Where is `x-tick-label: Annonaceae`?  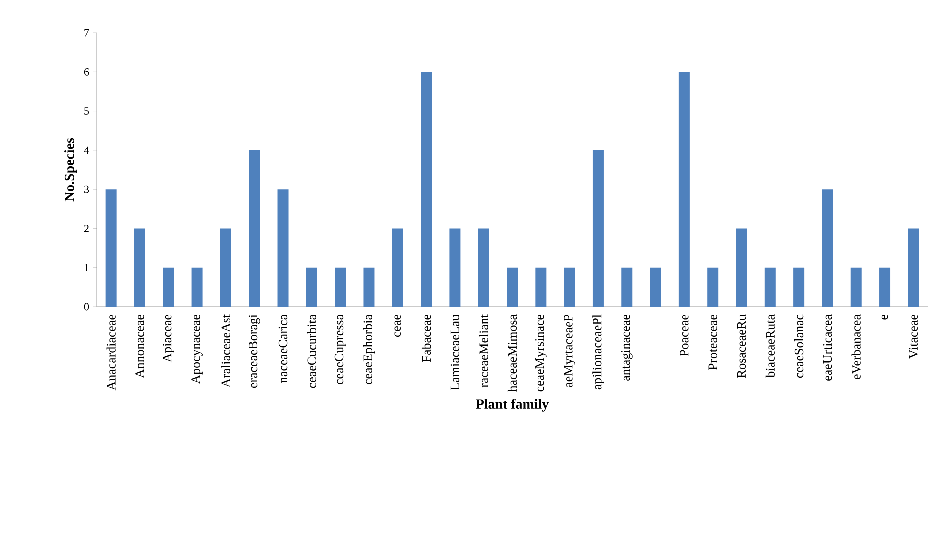
x-tick-label: Annonaceae is located at coordinates (140, 346).